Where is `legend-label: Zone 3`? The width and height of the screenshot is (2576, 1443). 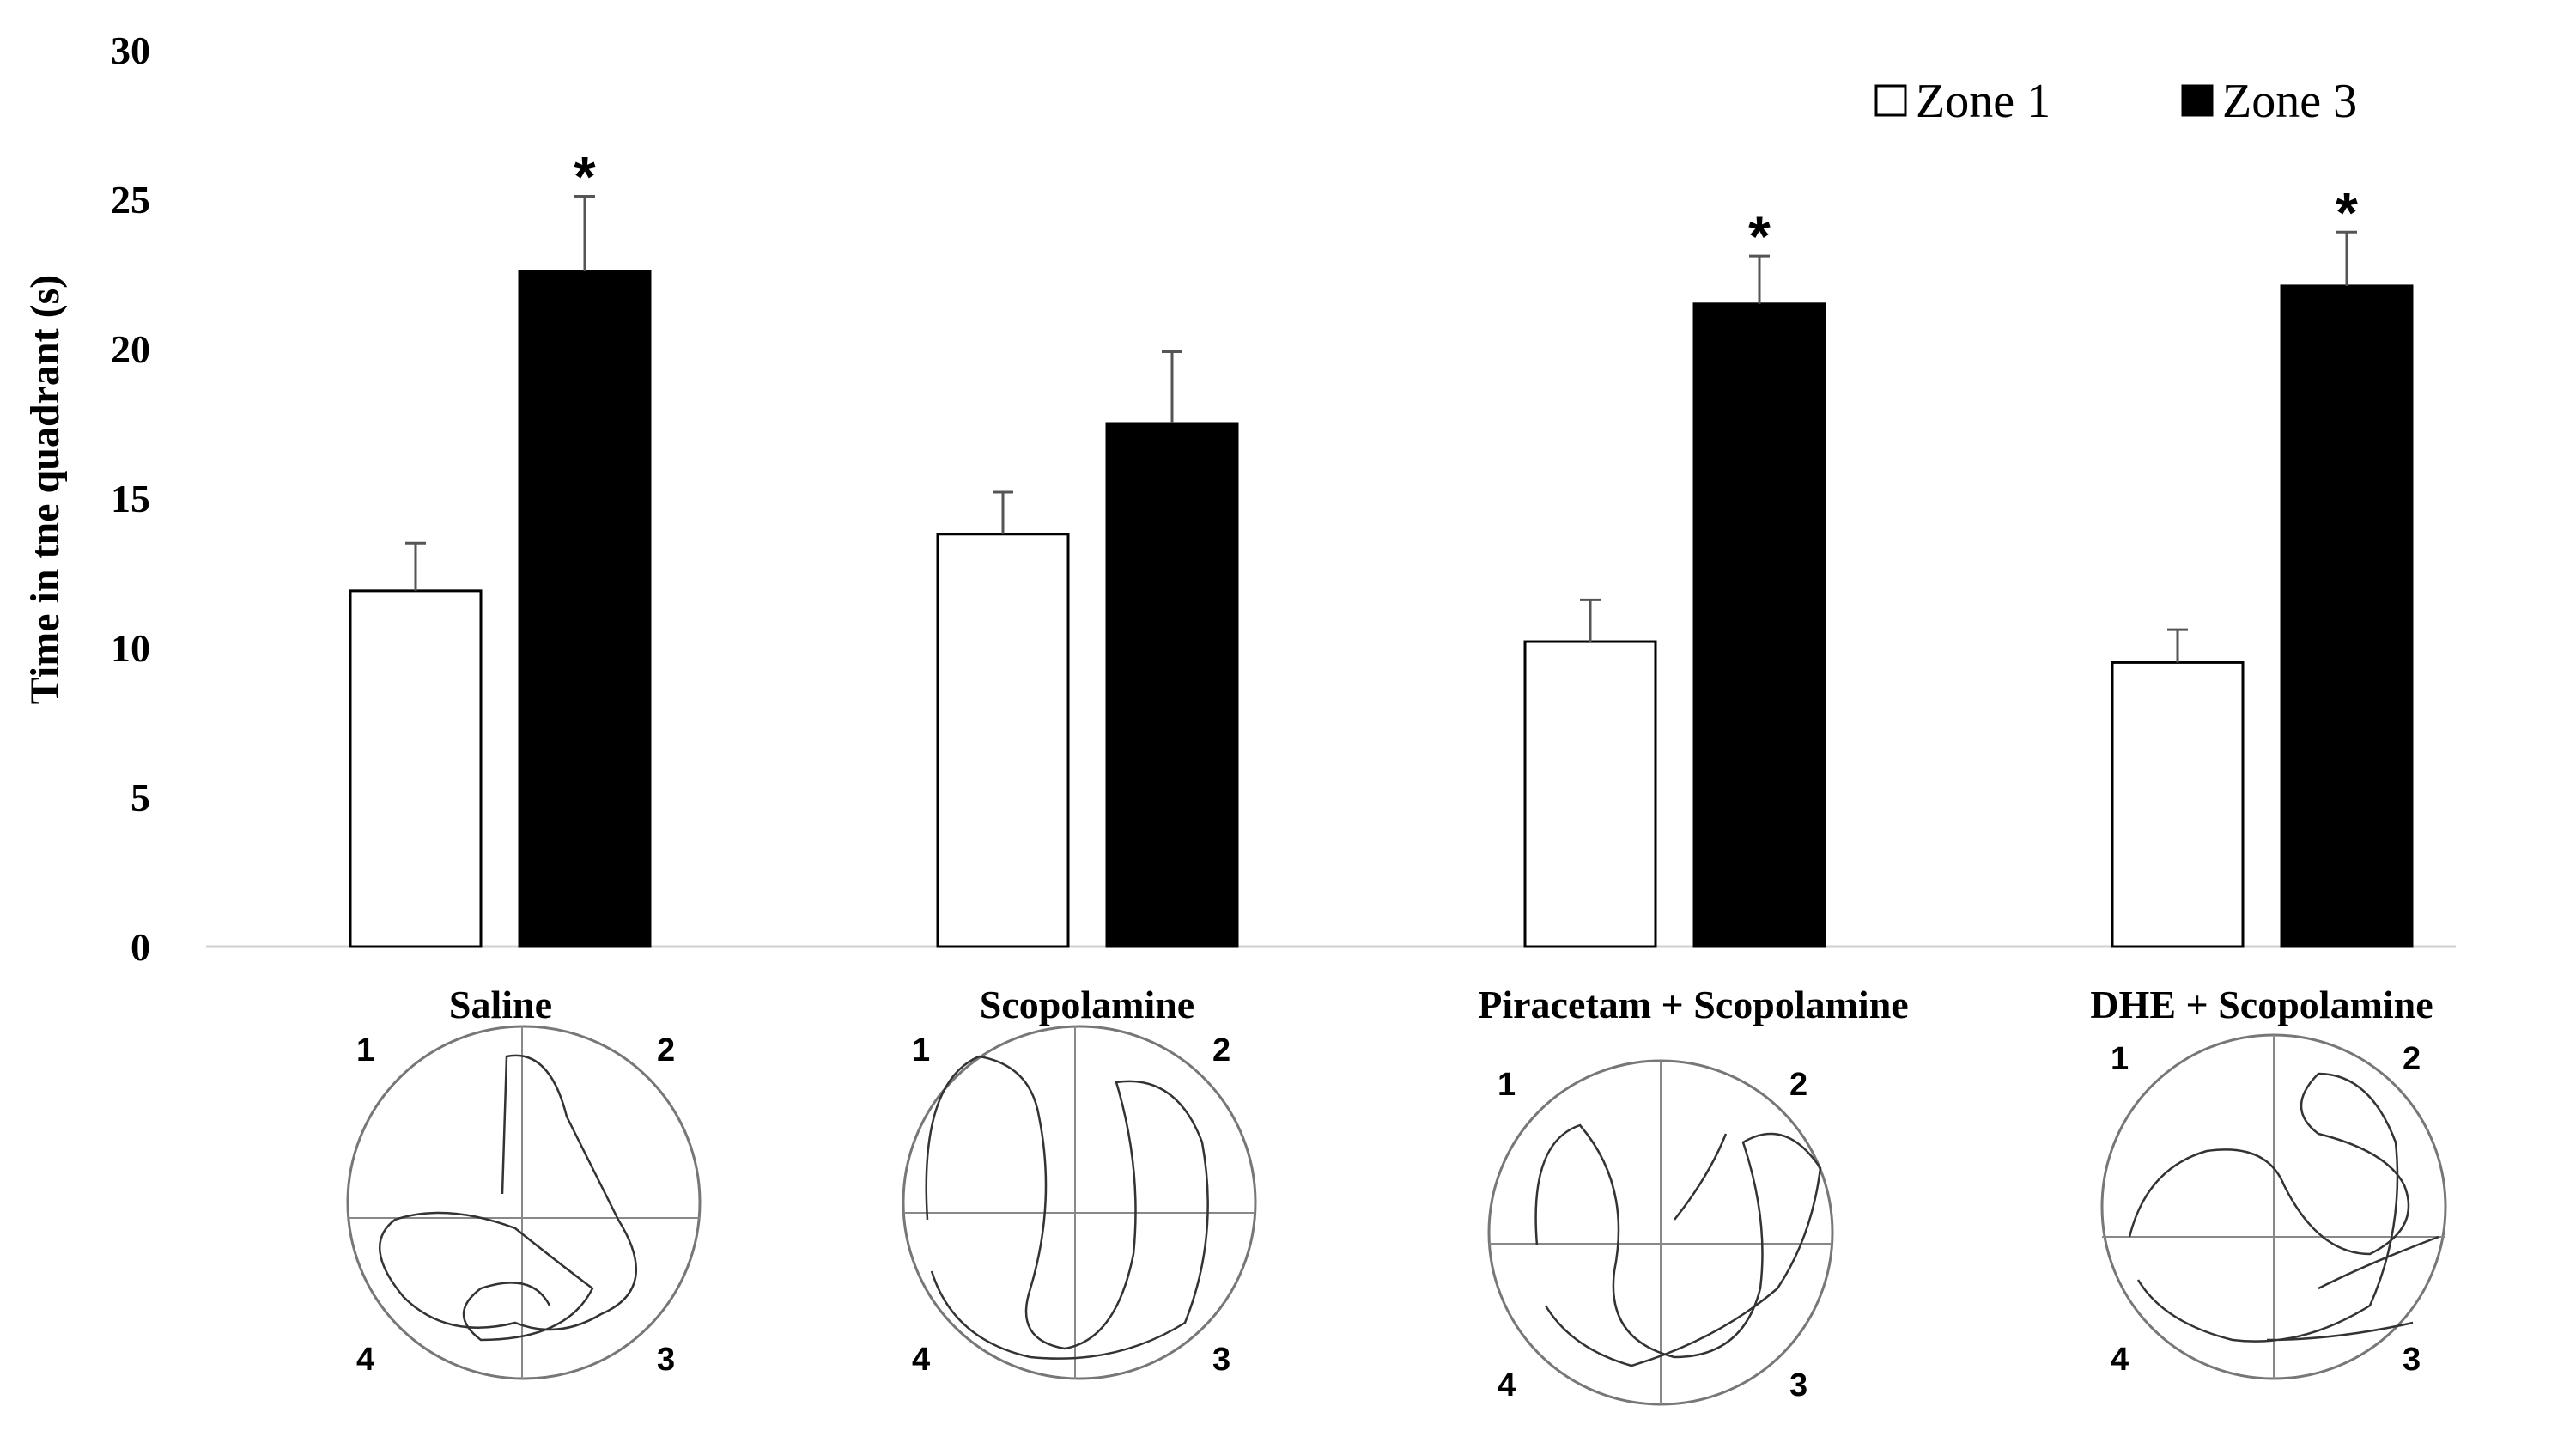
legend-label: Zone 3 is located at coordinates (2289, 101).